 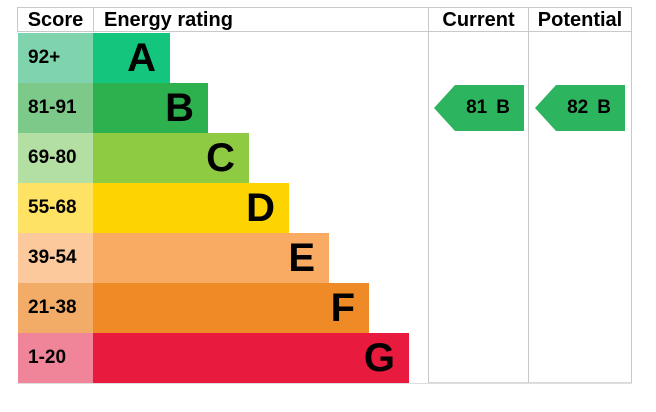 What do you see at coordinates (171, 158) in the screenshot?
I see `rating-bar-c: C` at bounding box center [171, 158].